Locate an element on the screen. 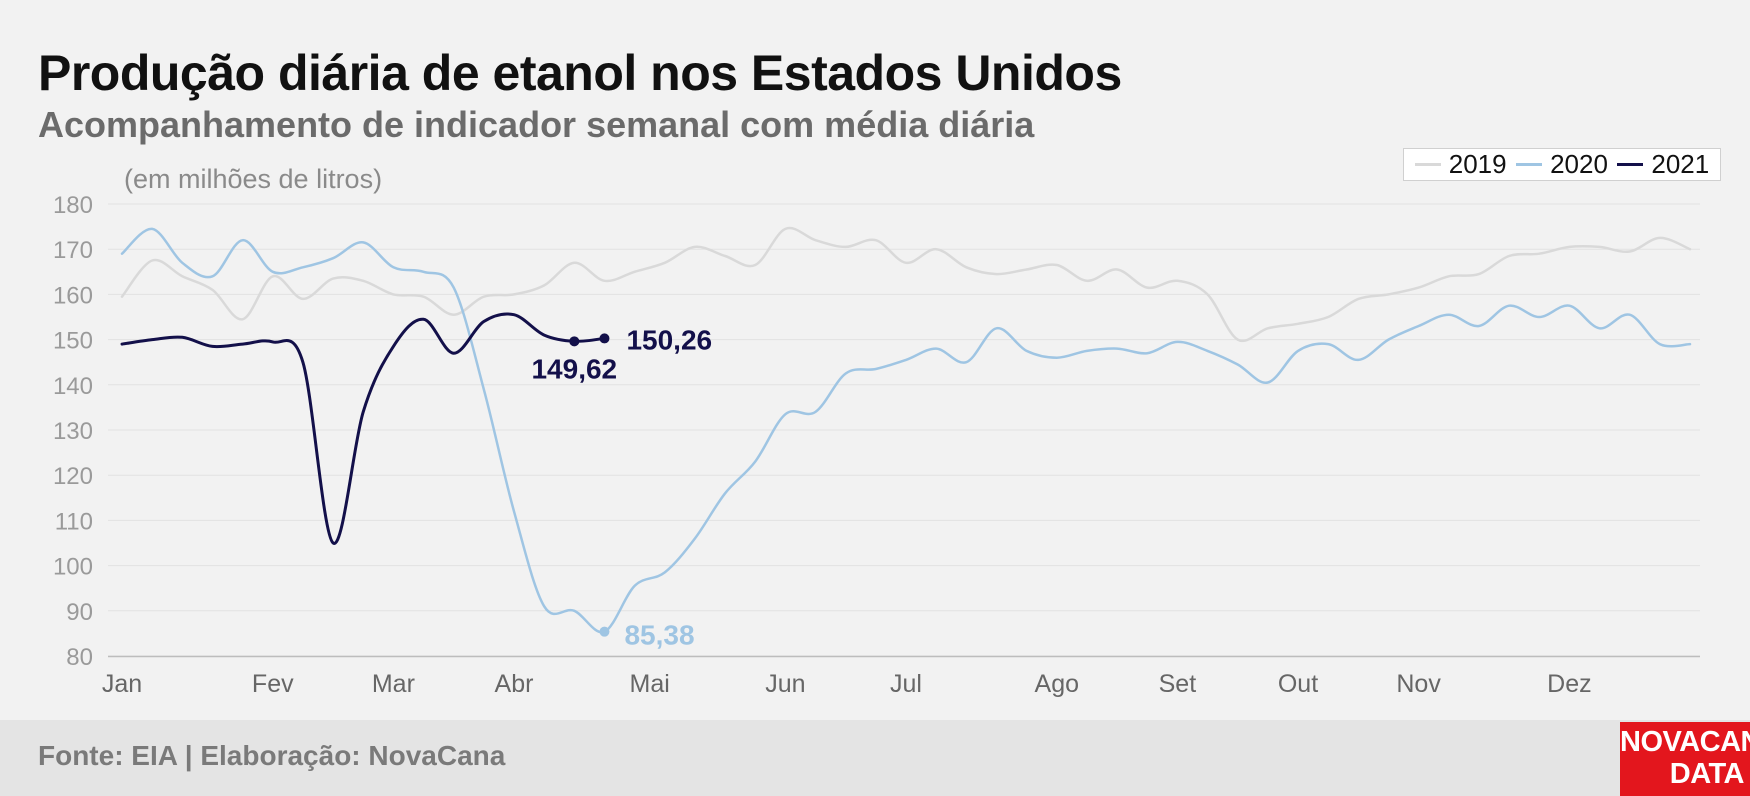  data-label-2021-15: 149,62 is located at coordinates (574, 368).